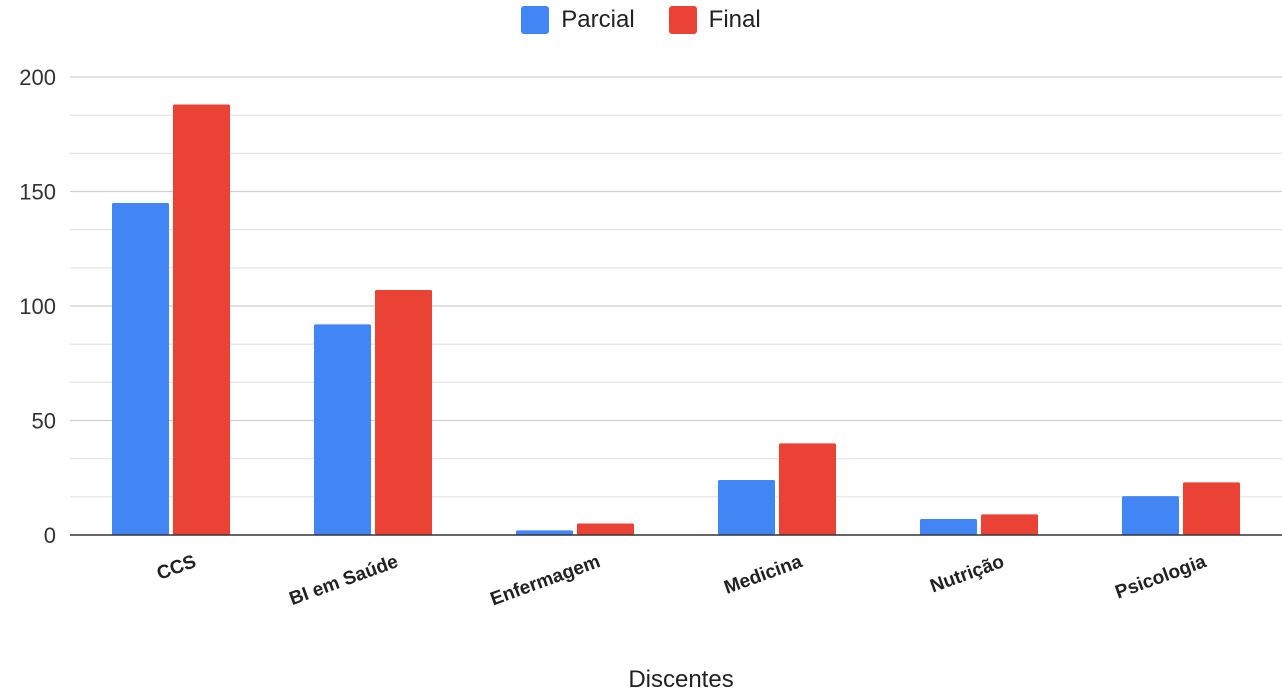 This screenshot has height=690, width=1282. I want to click on legend-label-parcial: Parcial, so click(598, 19).